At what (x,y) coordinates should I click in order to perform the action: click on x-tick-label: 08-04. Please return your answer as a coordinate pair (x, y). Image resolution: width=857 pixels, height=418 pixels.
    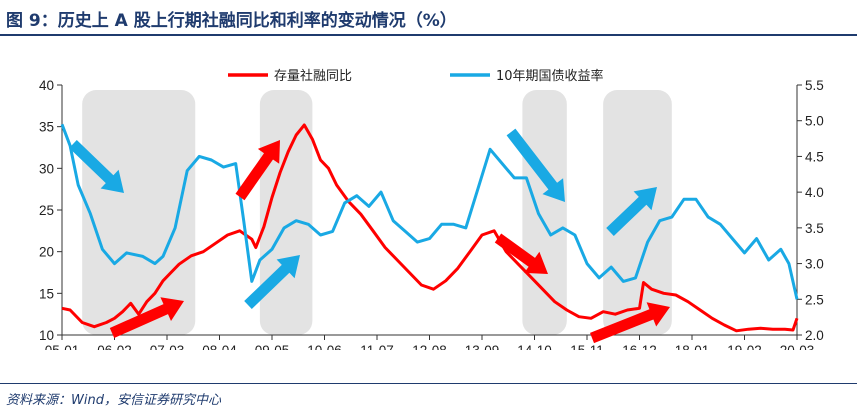
    Looking at the image, I should click on (219, 346).